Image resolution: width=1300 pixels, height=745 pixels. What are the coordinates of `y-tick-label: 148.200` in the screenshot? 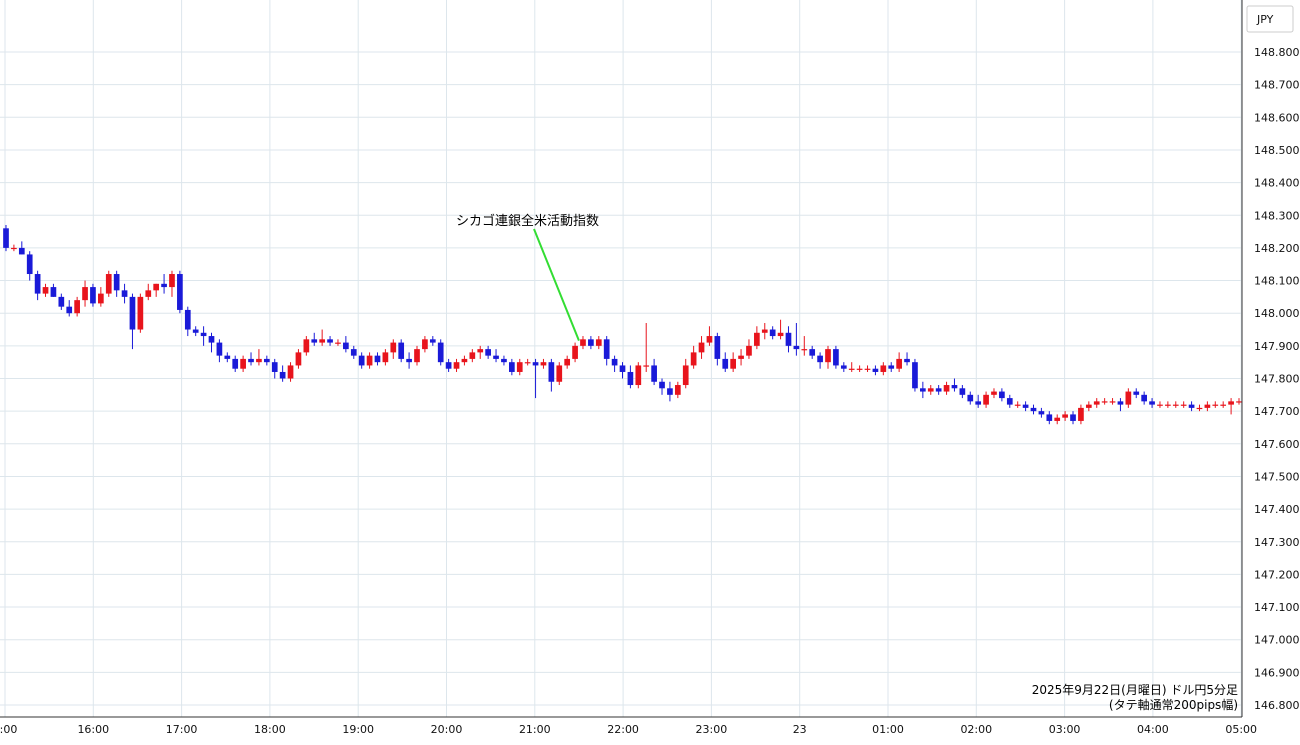 It's located at (1277, 248).